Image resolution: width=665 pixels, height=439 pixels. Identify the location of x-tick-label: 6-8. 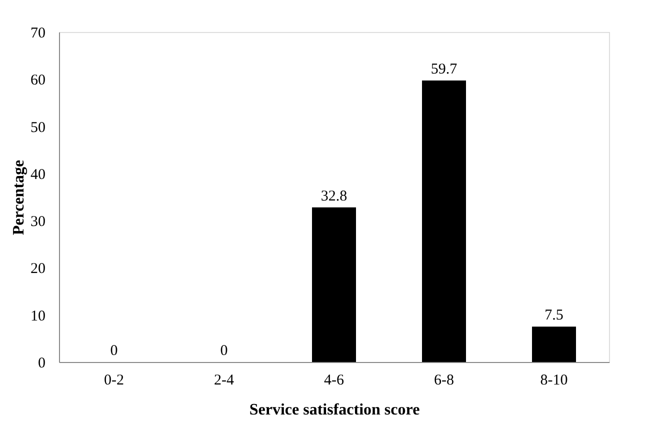
(444, 380).